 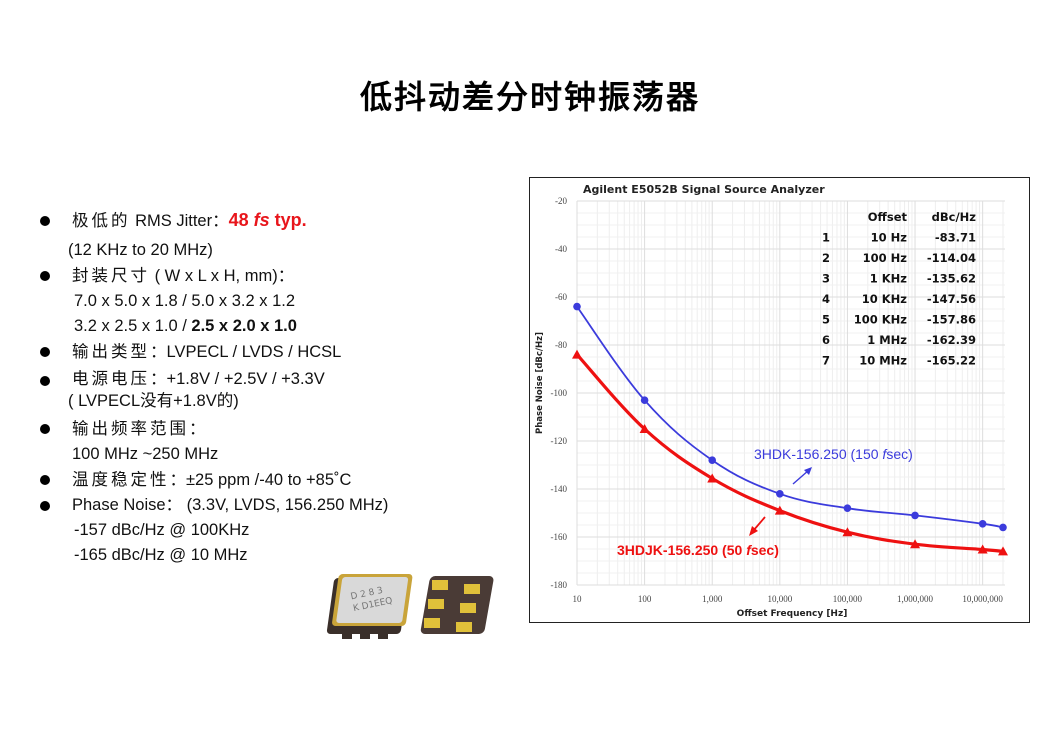 What do you see at coordinates (578, 599) in the screenshot?
I see `x-tick-label: 10` at bounding box center [578, 599].